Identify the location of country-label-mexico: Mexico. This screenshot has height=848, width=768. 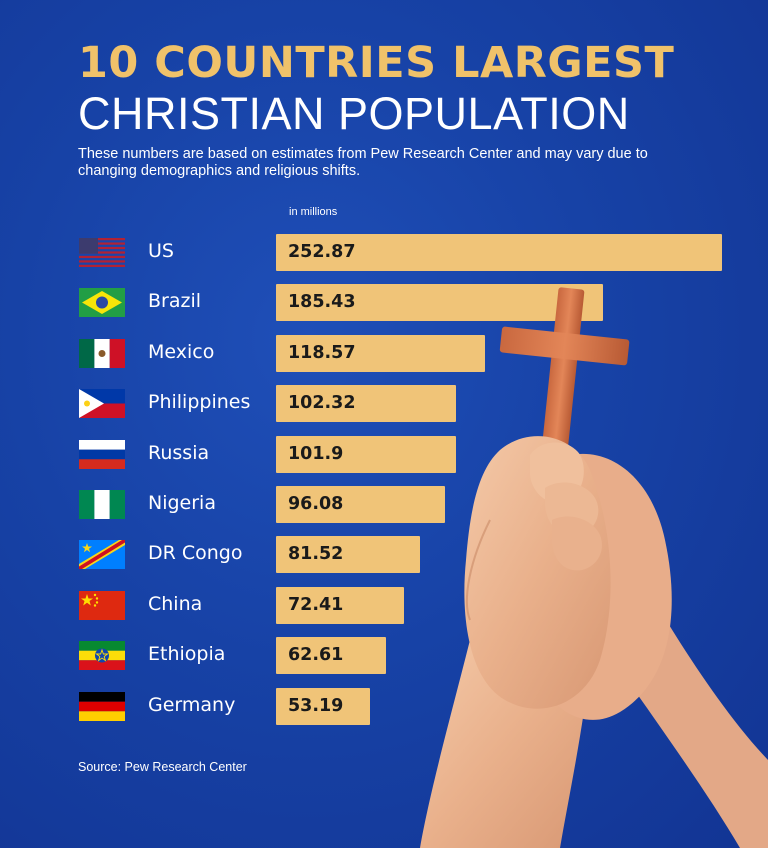
(181, 351).